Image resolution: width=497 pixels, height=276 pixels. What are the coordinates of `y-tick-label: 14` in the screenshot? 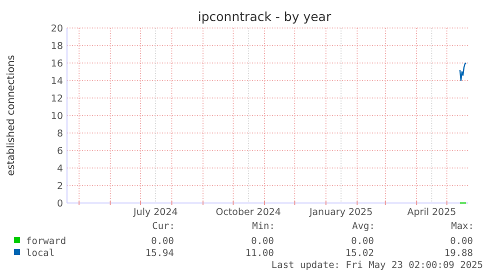 It's located at (56, 81).